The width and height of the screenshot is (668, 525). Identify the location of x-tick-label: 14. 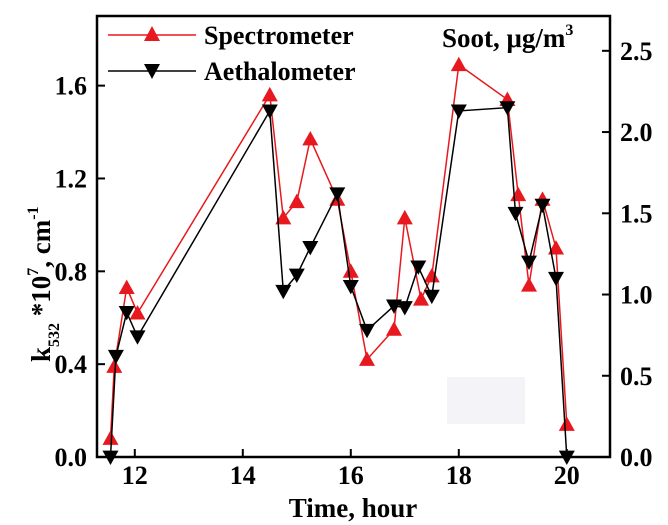
(243, 475).